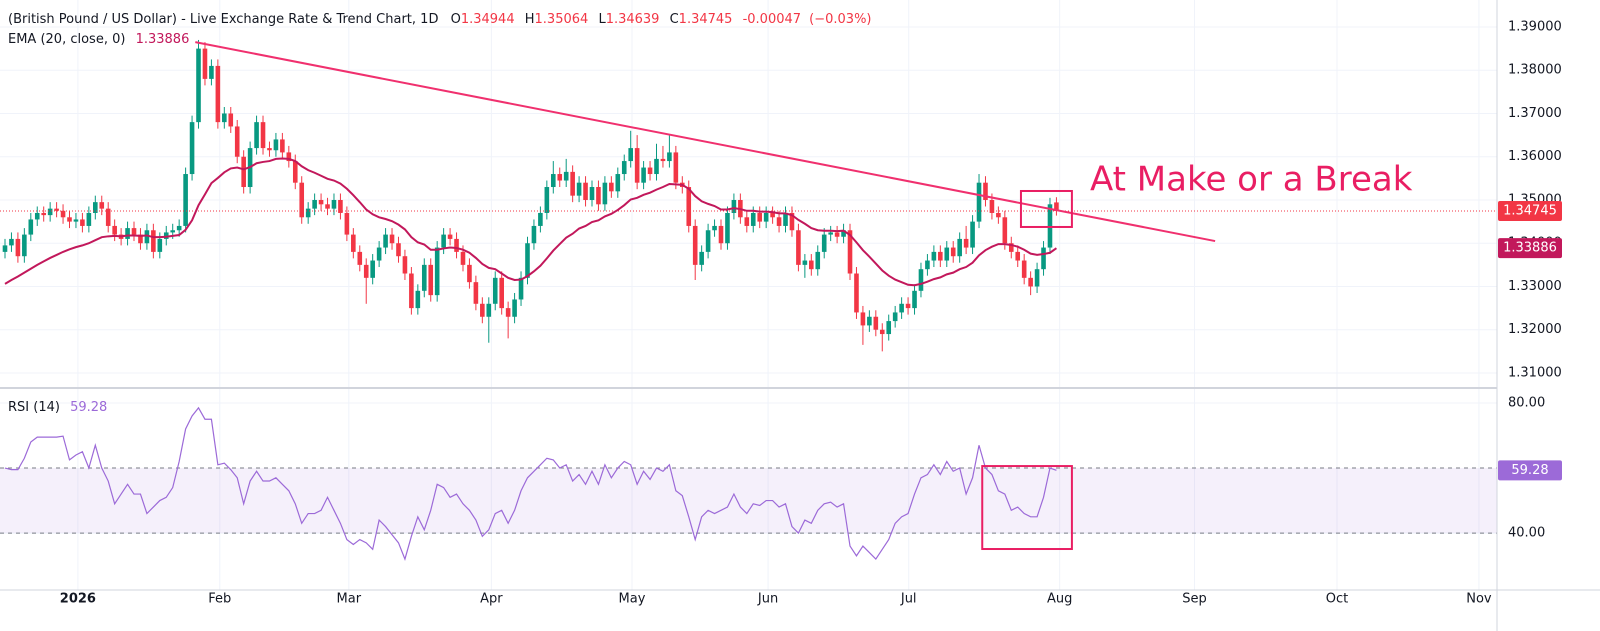  Describe the element at coordinates (456, 19) in the screenshot. I see `ohlc-label: O` at that location.